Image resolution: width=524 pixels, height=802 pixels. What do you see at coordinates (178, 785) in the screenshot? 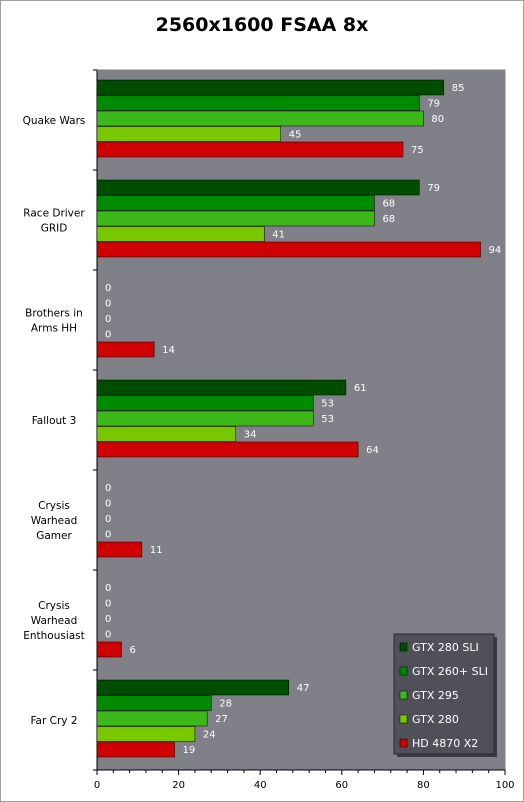
I see `x-tick-label: 20` at bounding box center [178, 785].